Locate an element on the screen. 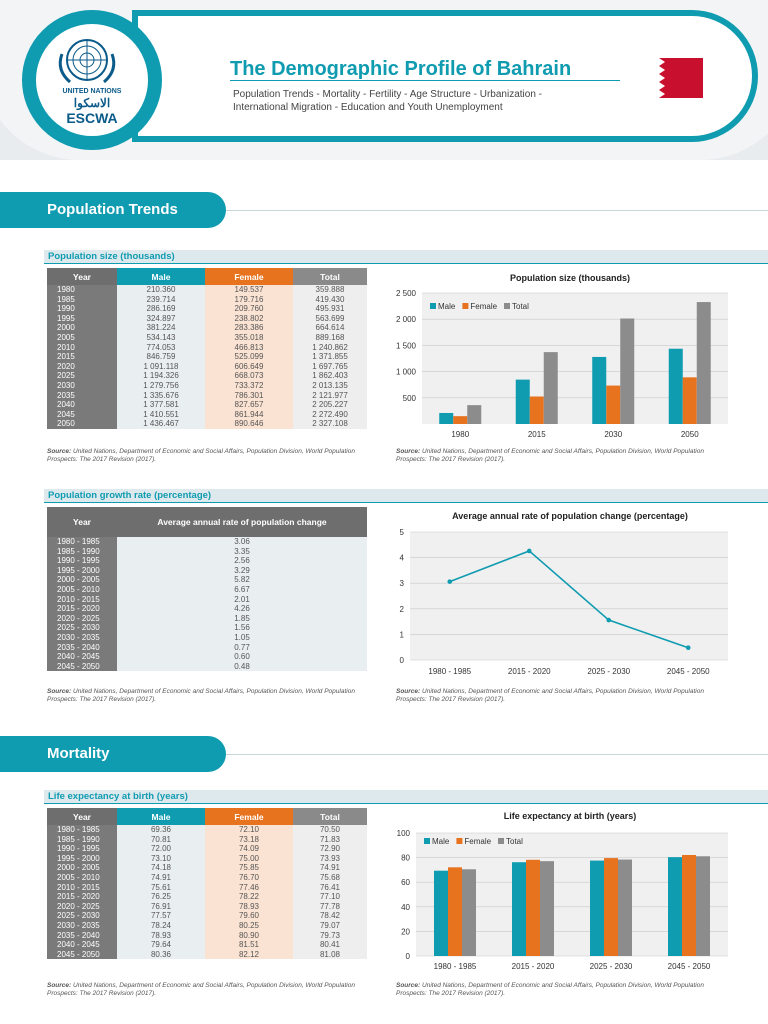 The height and width of the screenshot is (1024, 768). table-cell: 786.301 is located at coordinates (249, 395).